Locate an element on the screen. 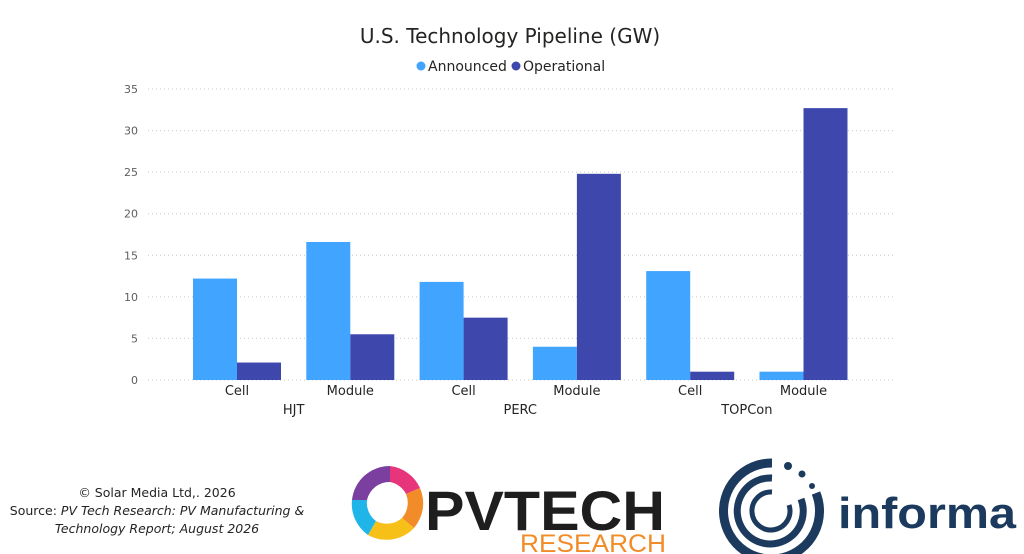 This screenshot has height=554, width=1024. chart-title: U.S. Technology Pipeline (GW) is located at coordinates (510, 36).